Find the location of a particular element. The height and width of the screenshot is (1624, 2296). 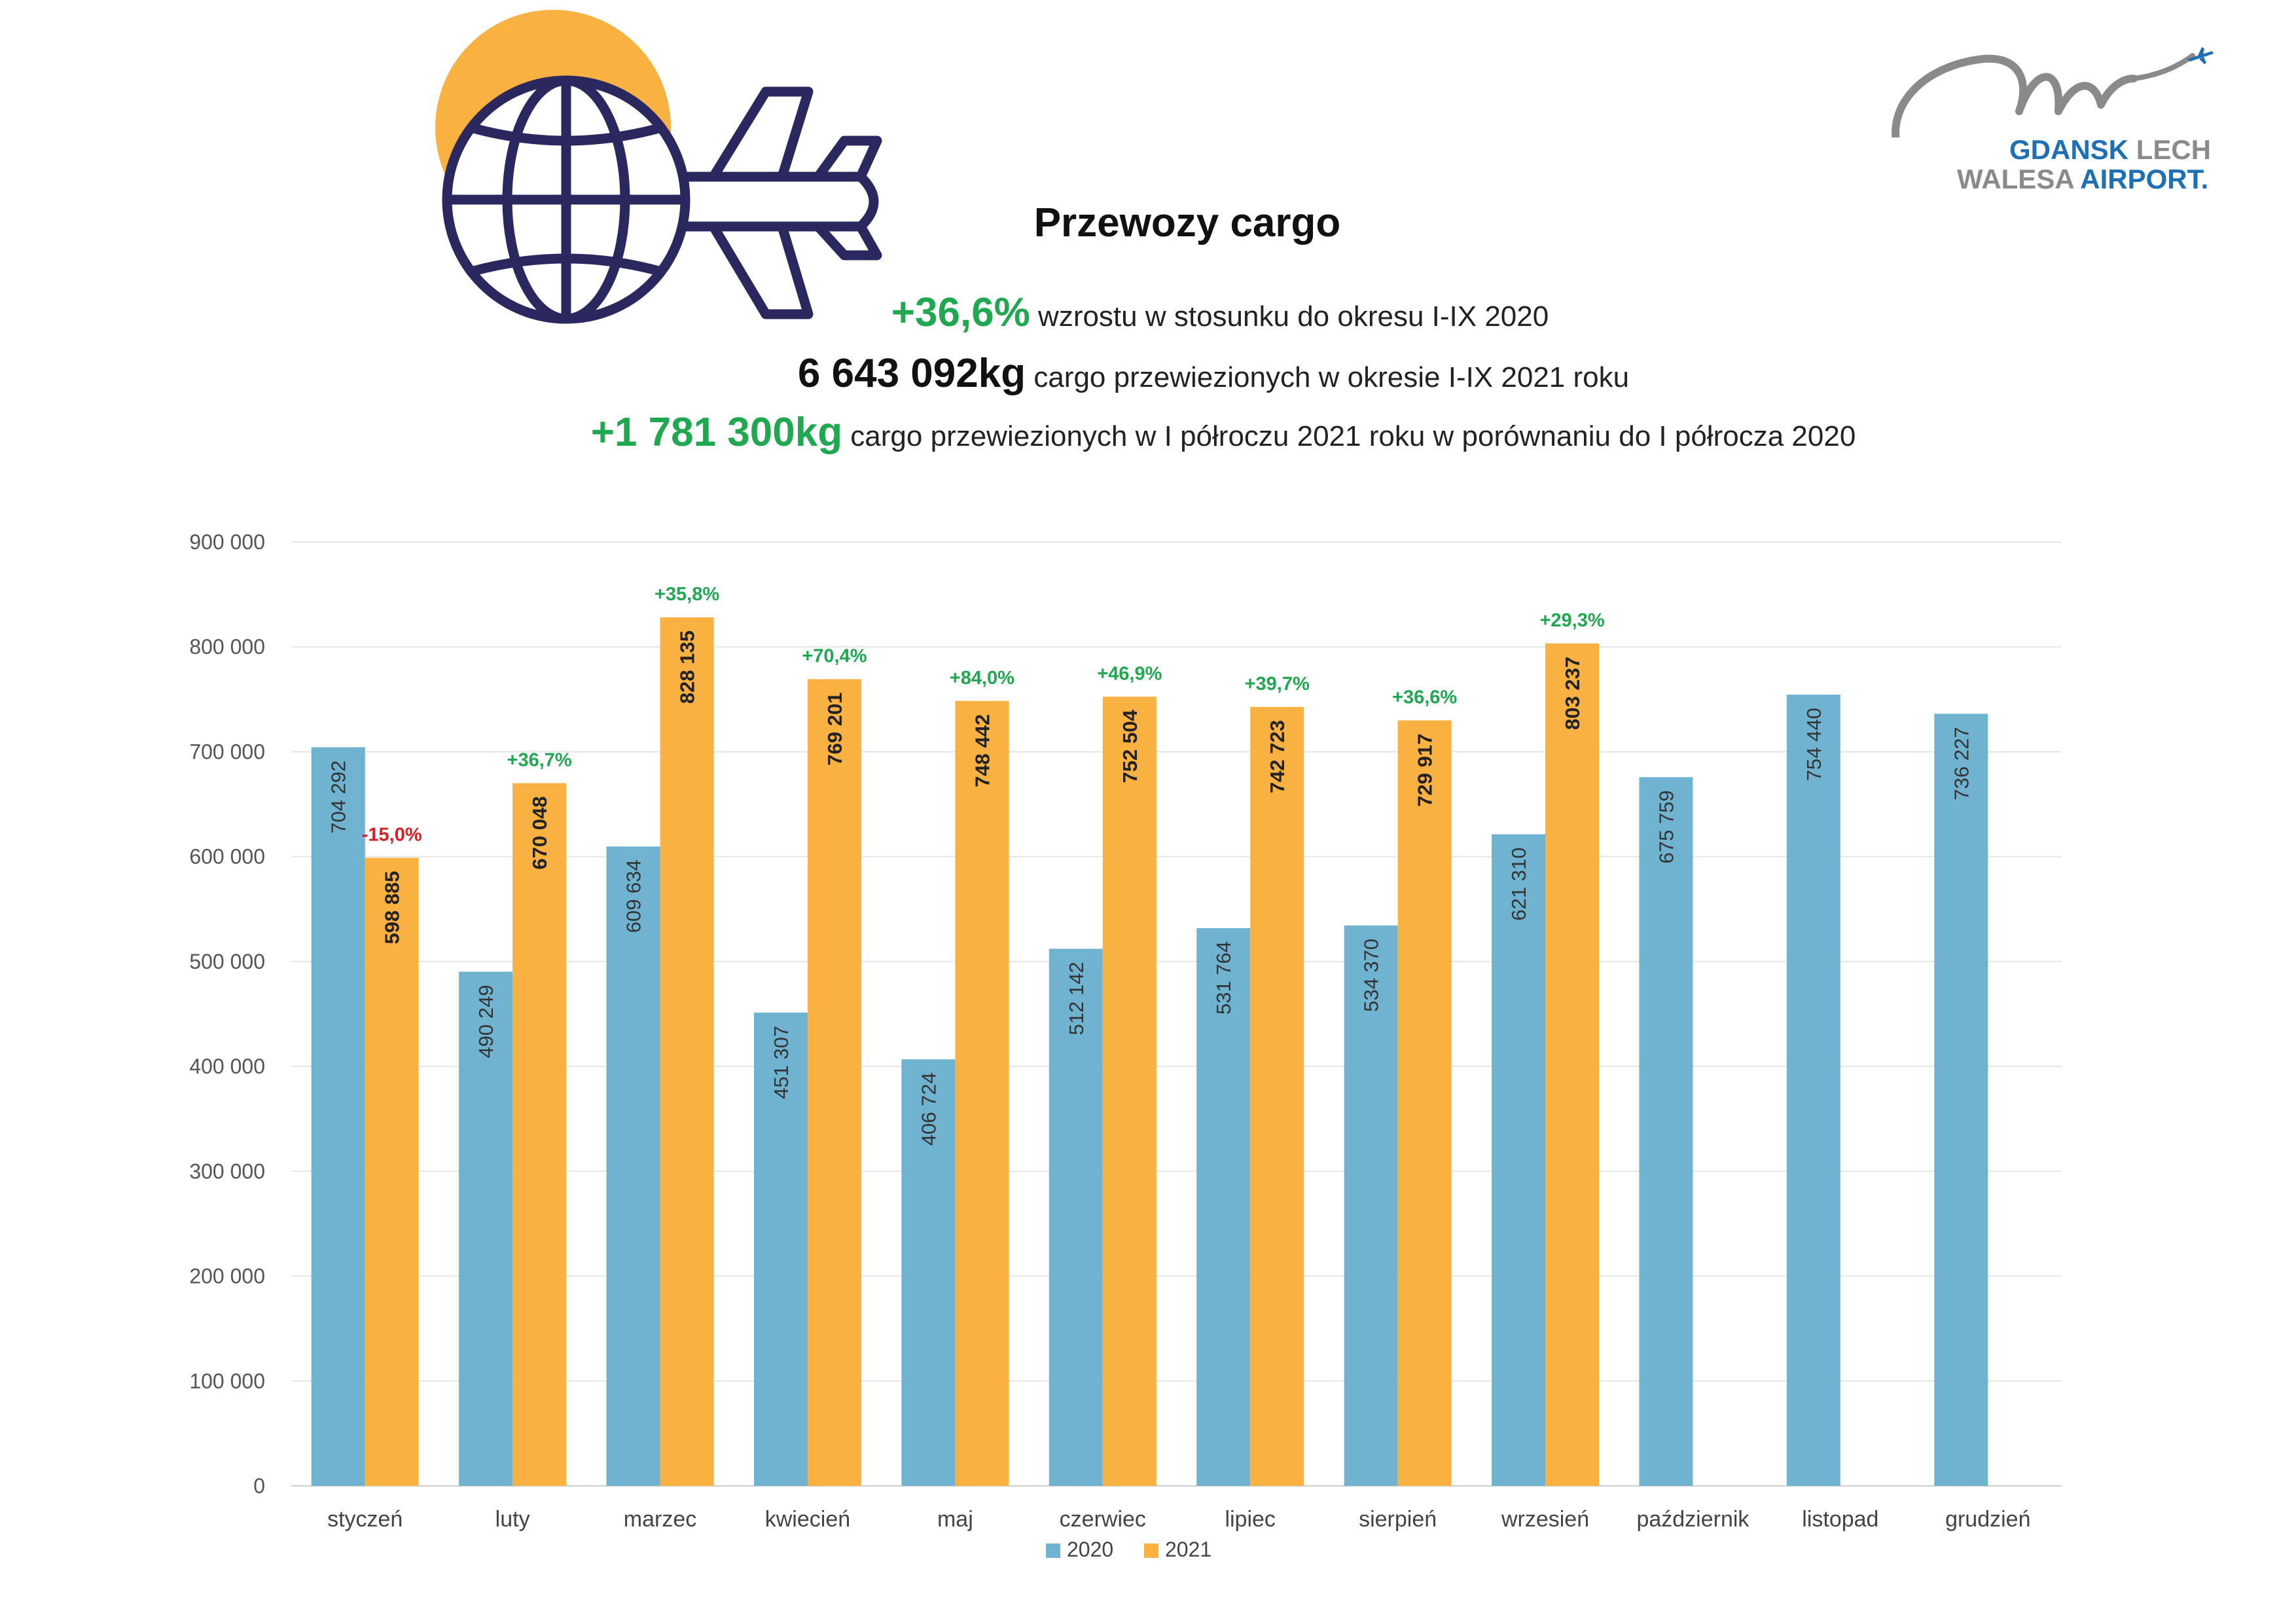

change-label: +46,9% is located at coordinates (1129, 673).